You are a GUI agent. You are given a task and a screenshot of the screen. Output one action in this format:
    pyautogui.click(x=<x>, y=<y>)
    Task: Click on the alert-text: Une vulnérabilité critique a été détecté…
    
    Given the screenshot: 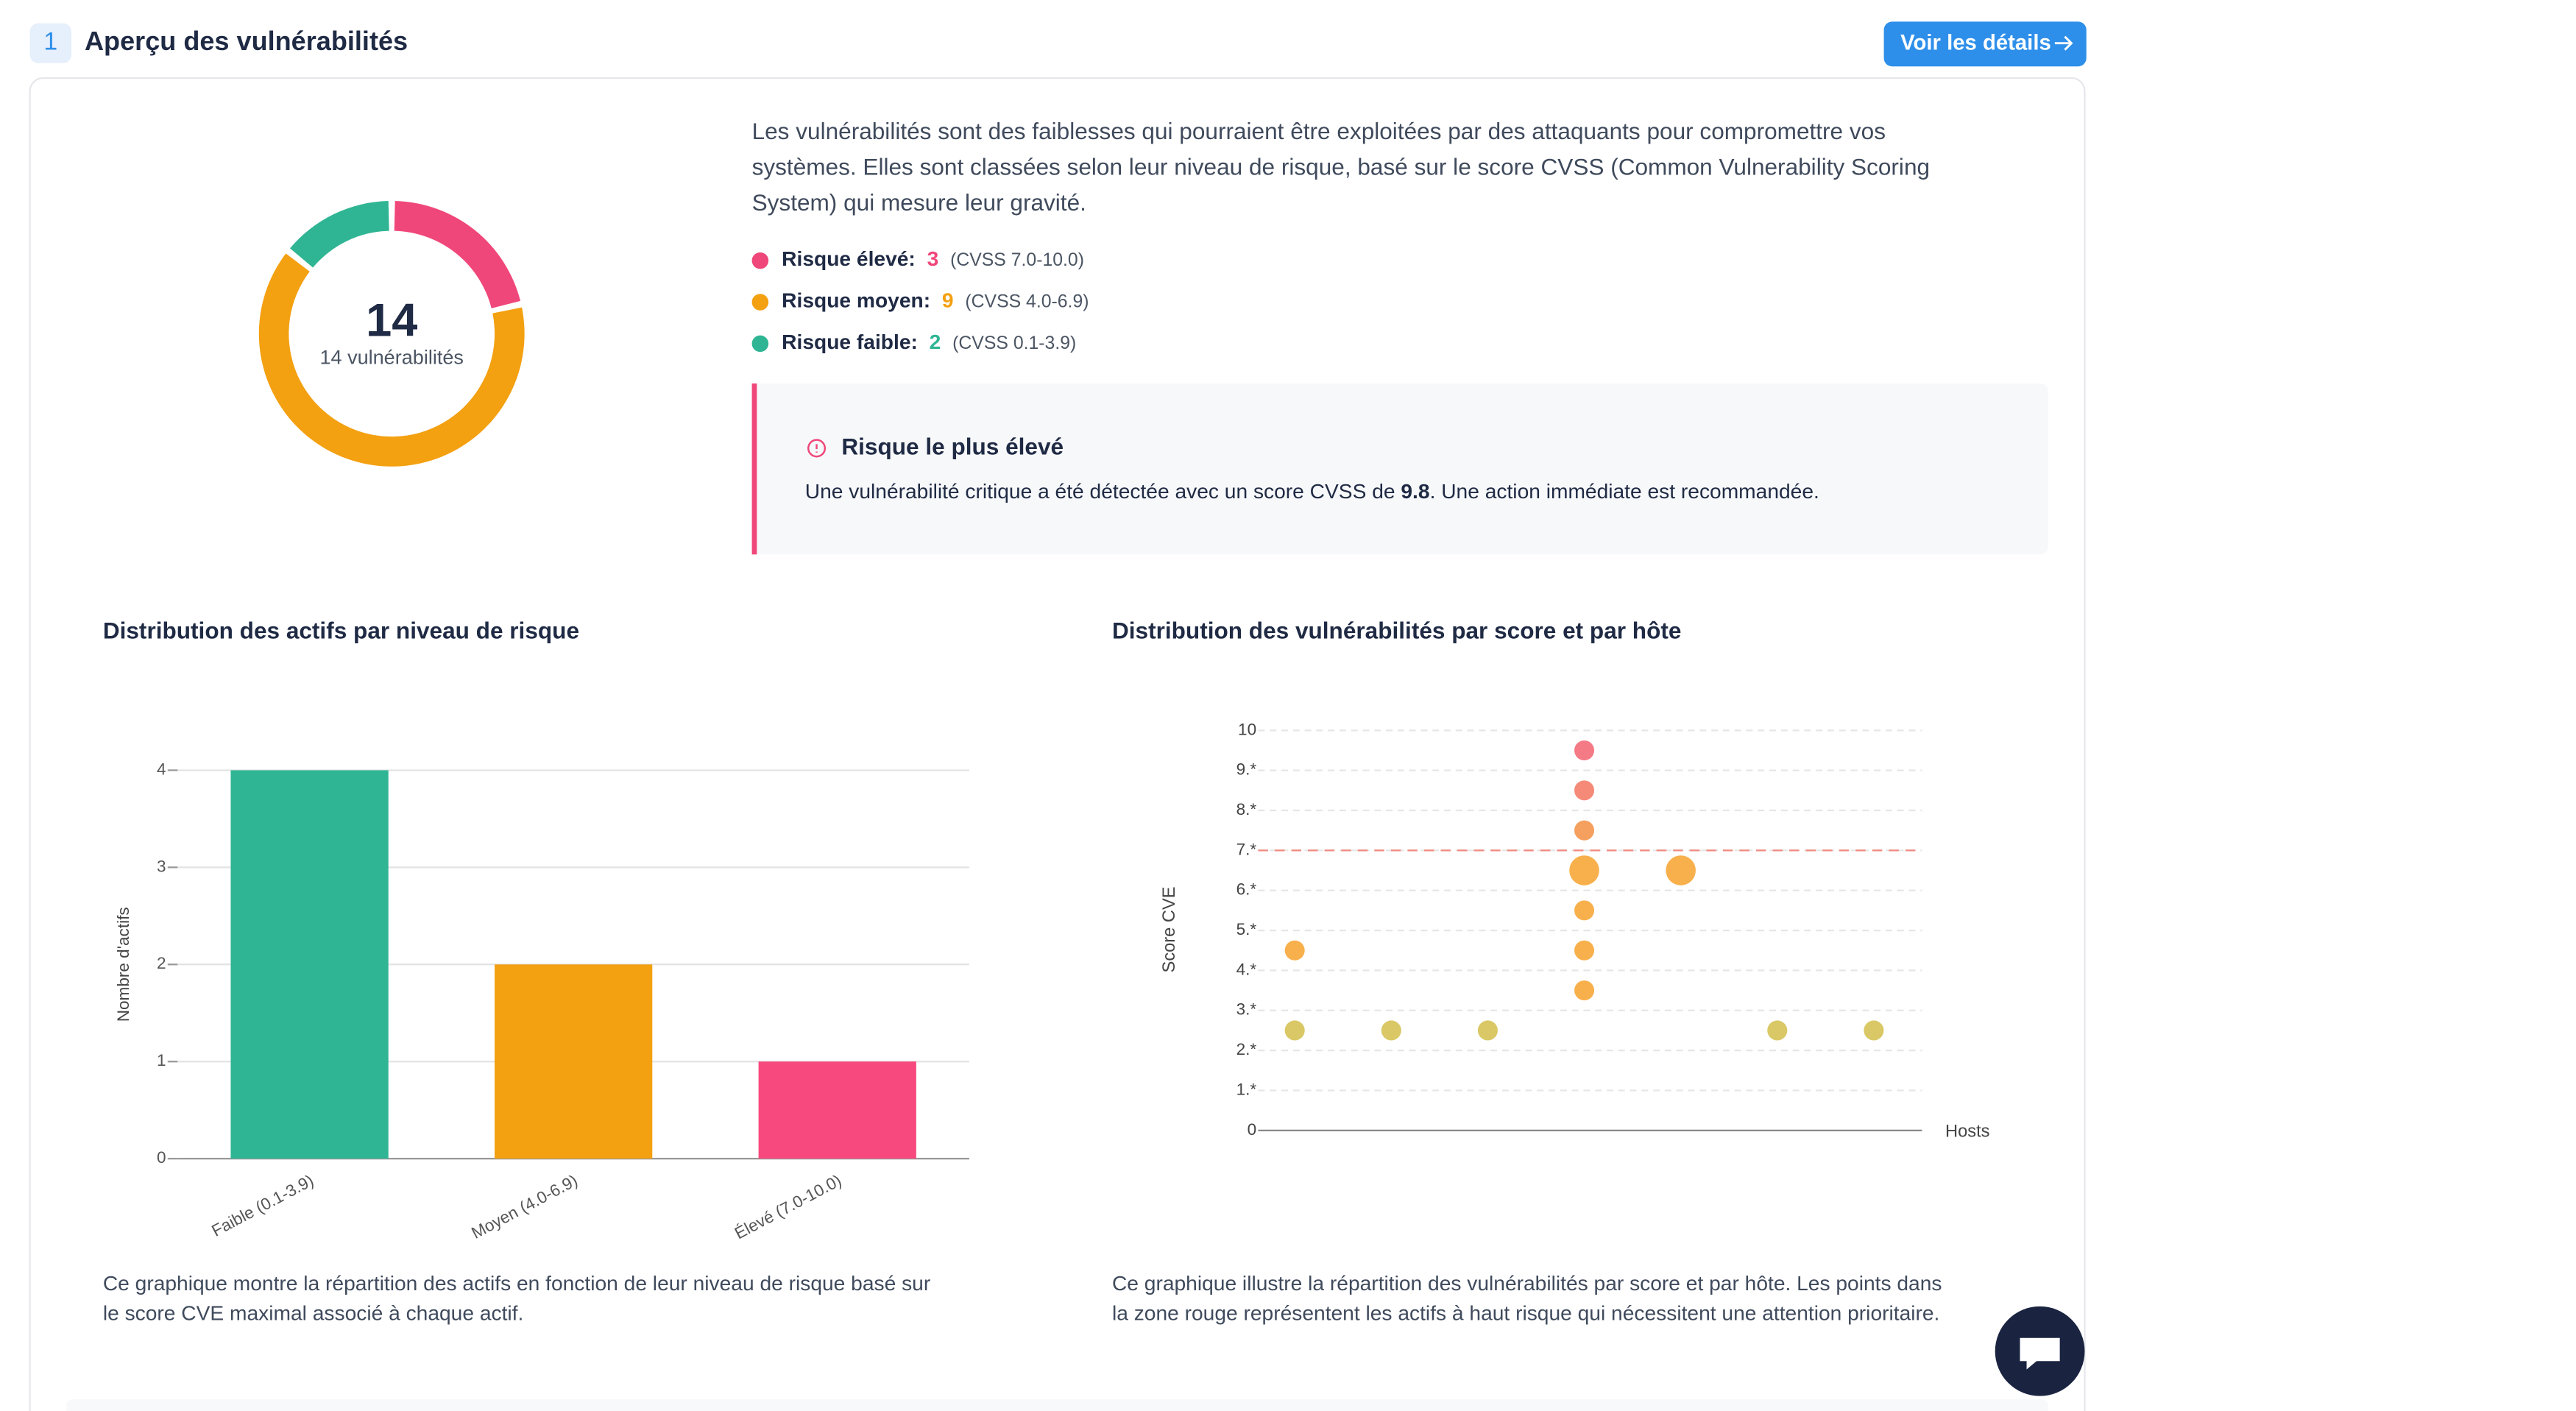 What is the action you would take?
    pyautogui.click(x=1312, y=491)
    